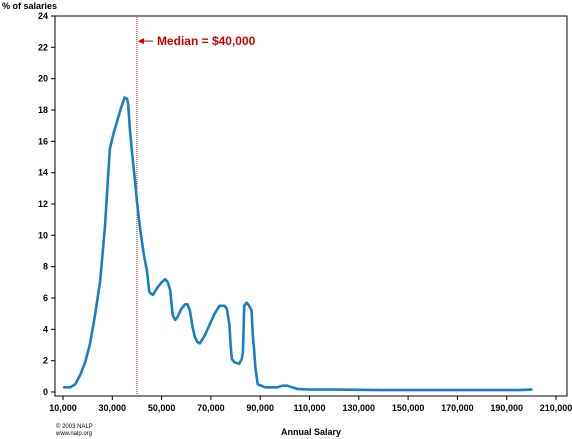  What do you see at coordinates (408, 408) in the screenshot?
I see `x-tick-label: 150,000` at bounding box center [408, 408].